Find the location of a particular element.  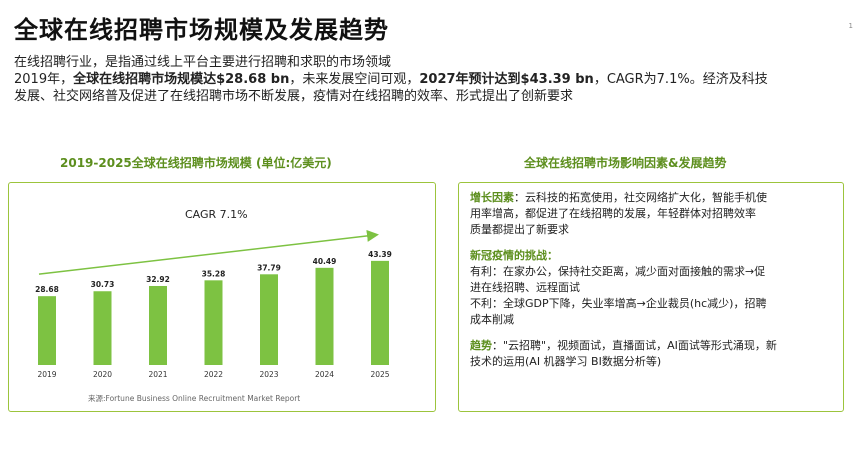

covid-pro-2: 进在线招聘、远程面试 is located at coordinates (525, 287).